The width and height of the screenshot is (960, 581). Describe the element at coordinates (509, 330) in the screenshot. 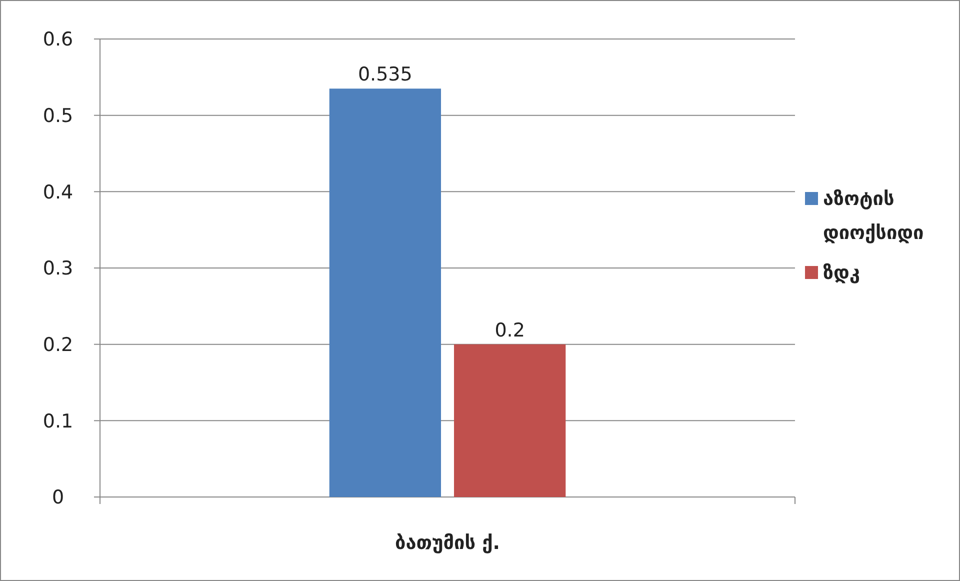

I see `data-label: 0.2` at that location.